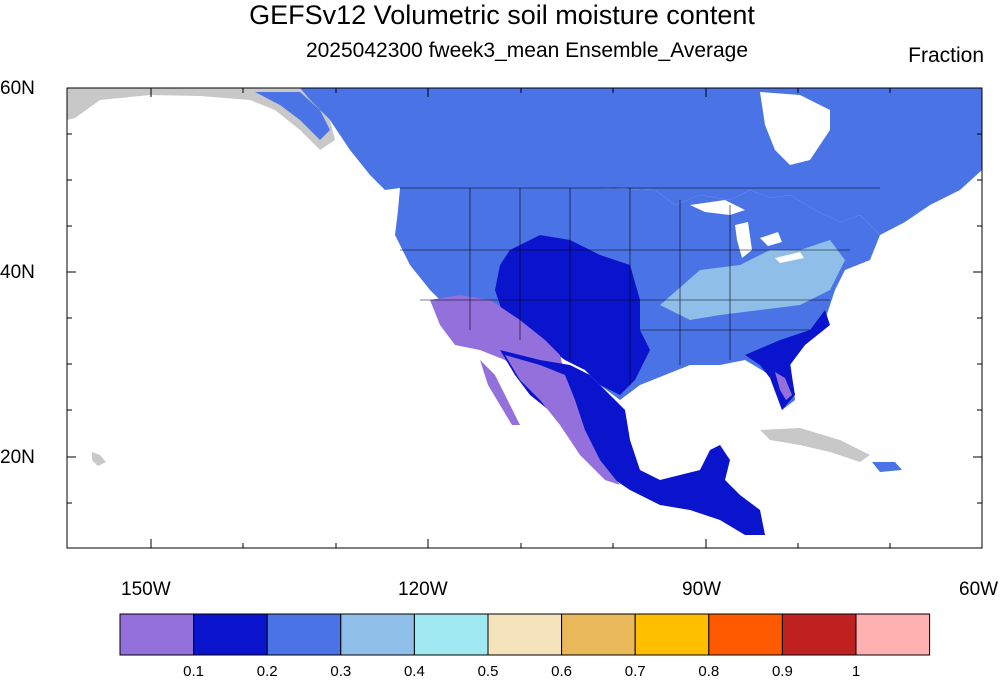 The height and width of the screenshot is (681, 1004). Describe the element at coordinates (17, 272) in the screenshot. I see `lat-label-40n: 40N` at that location.